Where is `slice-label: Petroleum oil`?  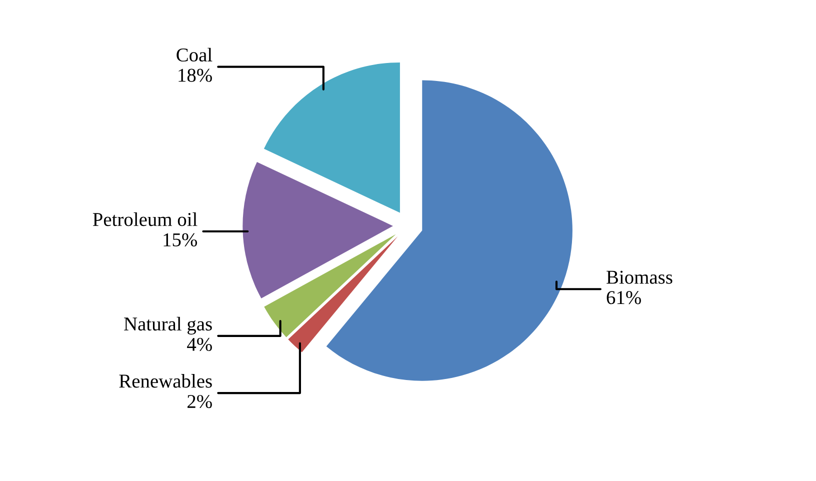 slice-label: Petroleum oil is located at coordinates (145, 219).